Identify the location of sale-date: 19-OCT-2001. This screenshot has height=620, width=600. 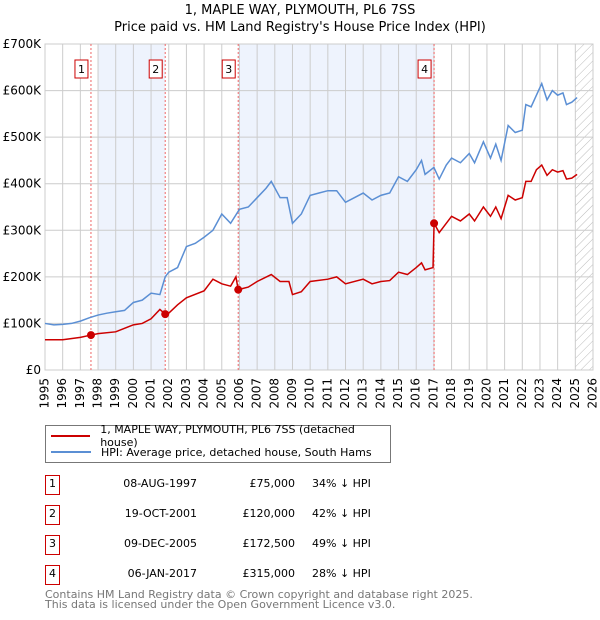
(160, 513).